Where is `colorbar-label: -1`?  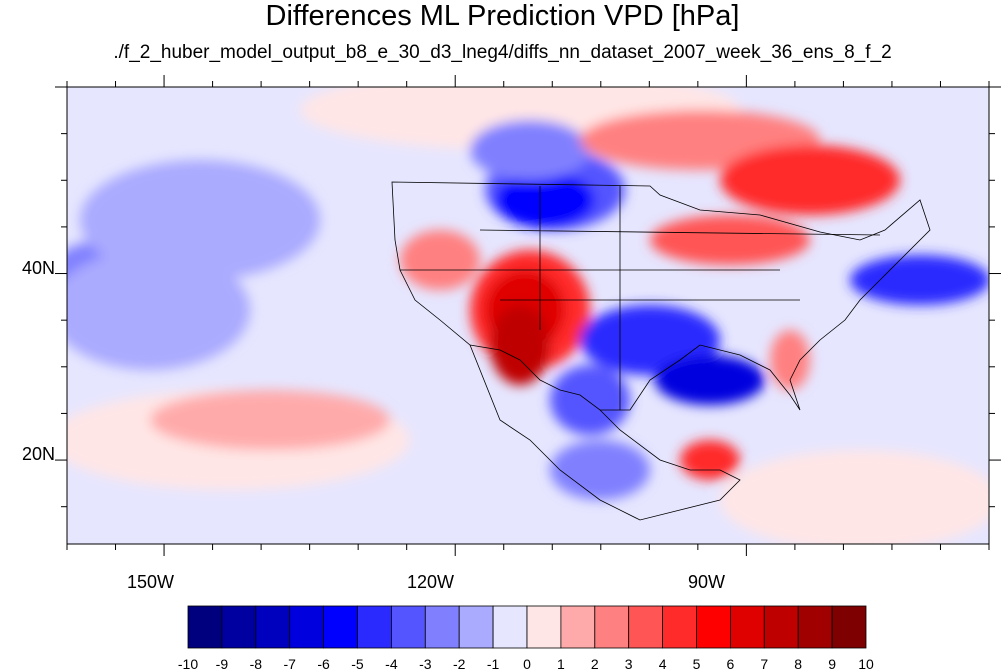
colorbar-label: -1 is located at coordinates (493, 664).